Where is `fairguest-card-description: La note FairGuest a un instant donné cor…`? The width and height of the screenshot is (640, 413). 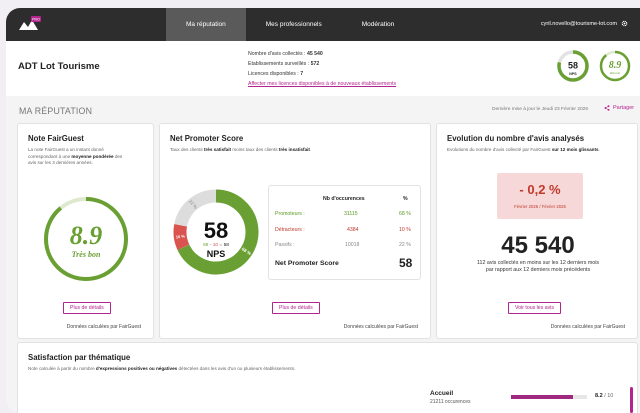
fairguest-card-description: La note FairGuest a un instant donné cor… is located at coordinates (75, 156).